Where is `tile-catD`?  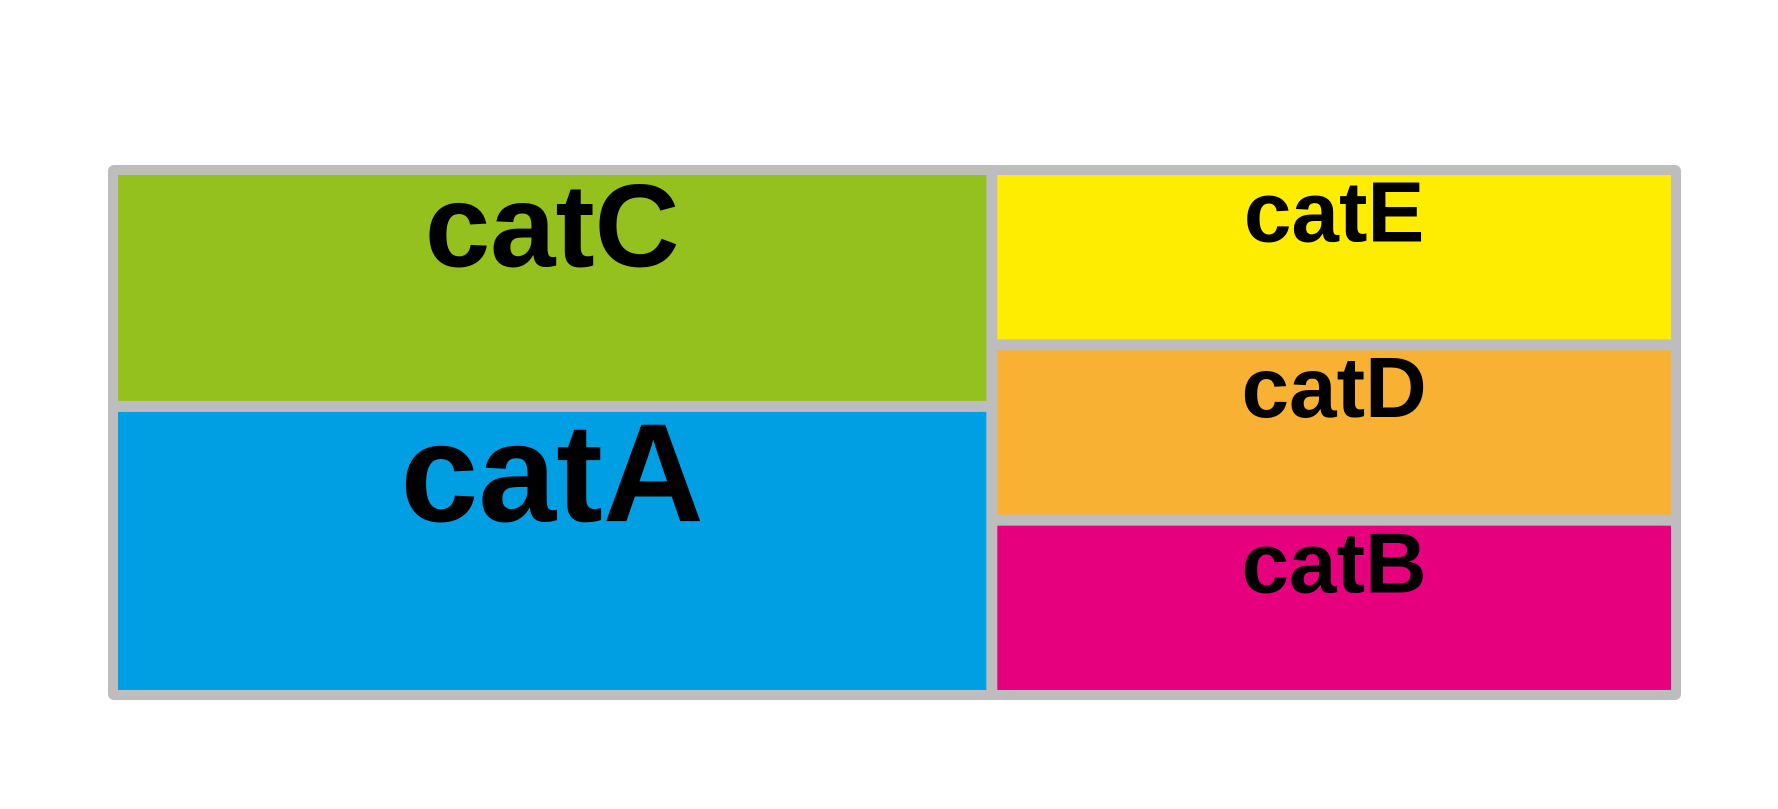
tile-catD is located at coordinates (1334, 432).